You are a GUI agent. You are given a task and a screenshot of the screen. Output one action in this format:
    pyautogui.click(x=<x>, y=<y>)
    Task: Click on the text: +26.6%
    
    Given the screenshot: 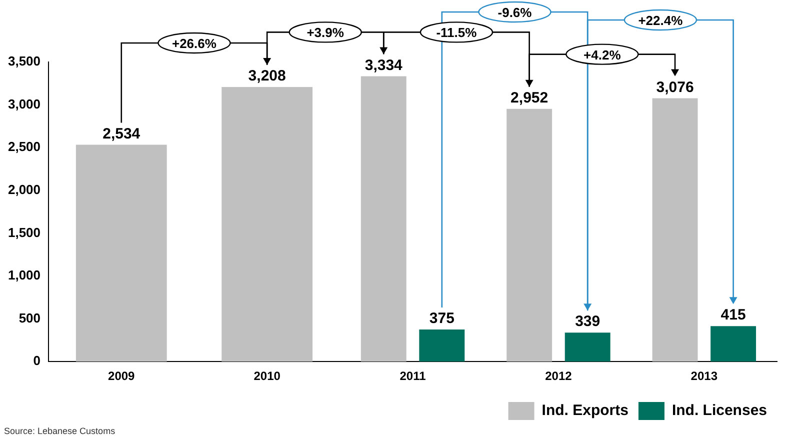 What is the action you would take?
    pyautogui.click(x=194, y=43)
    